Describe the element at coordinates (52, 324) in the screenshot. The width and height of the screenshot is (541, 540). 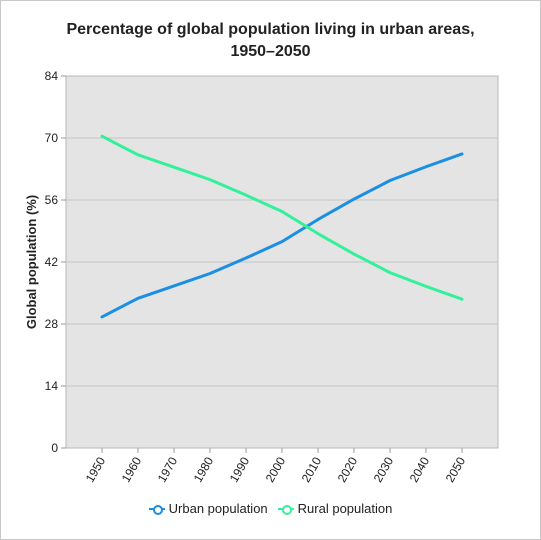
I see `y-tick-label-28: 28` at that location.